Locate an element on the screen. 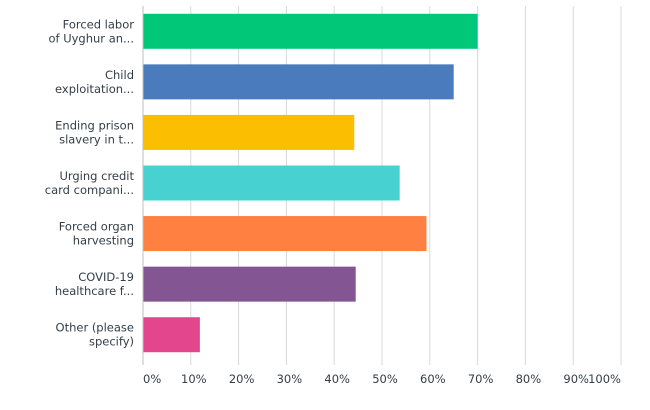  tick-label: 100% is located at coordinates (604, 379).